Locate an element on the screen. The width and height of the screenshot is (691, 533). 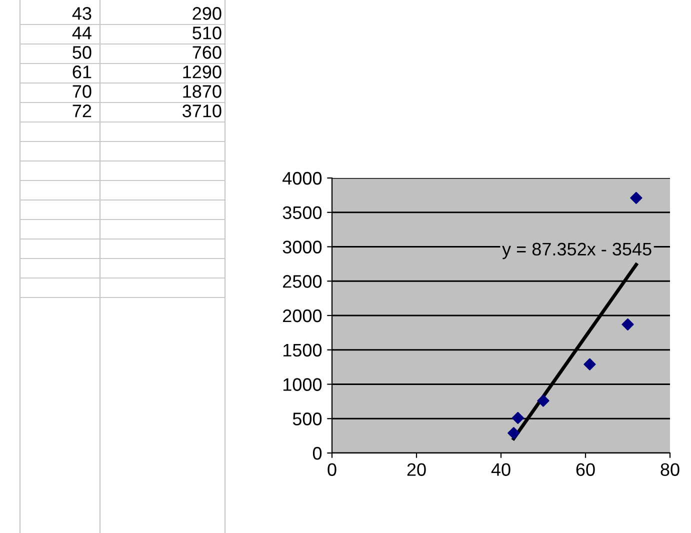
y-tick-label: 1500 is located at coordinates (302, 350).